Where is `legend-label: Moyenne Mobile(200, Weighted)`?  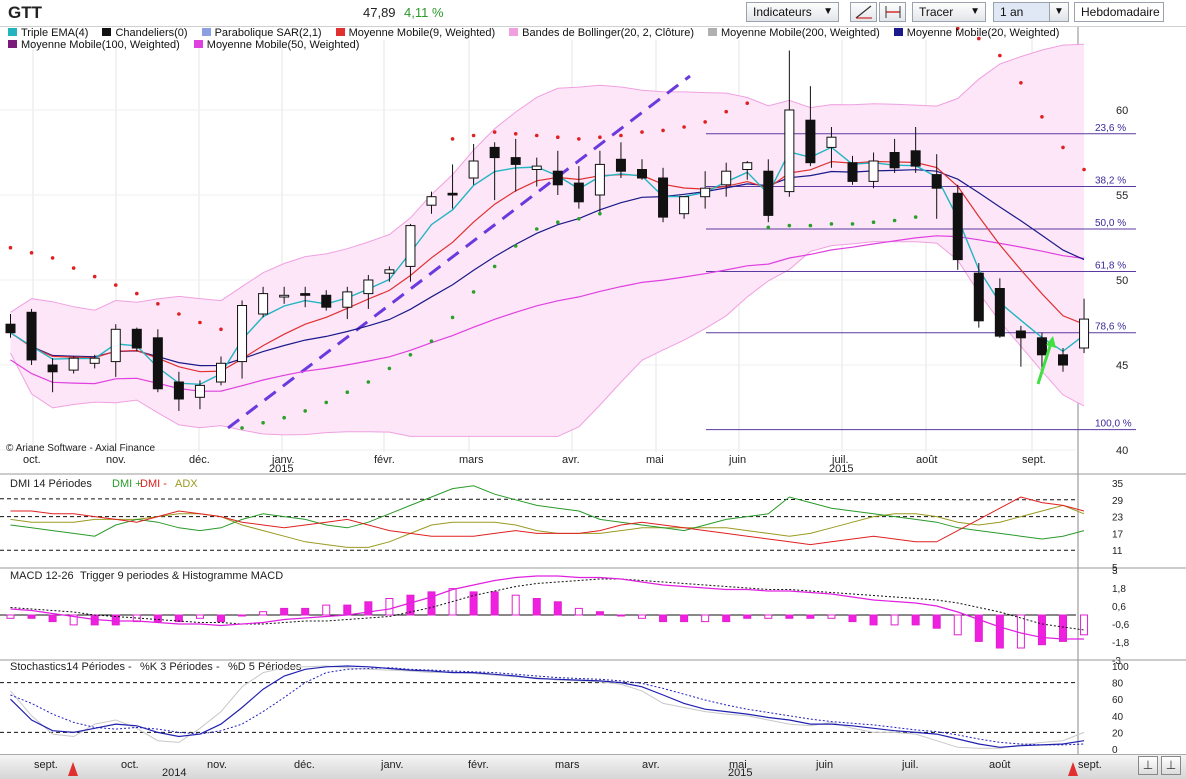
legend-label: Moyenne Mobile(200, Weighted) is located at coordinates (800, 33).